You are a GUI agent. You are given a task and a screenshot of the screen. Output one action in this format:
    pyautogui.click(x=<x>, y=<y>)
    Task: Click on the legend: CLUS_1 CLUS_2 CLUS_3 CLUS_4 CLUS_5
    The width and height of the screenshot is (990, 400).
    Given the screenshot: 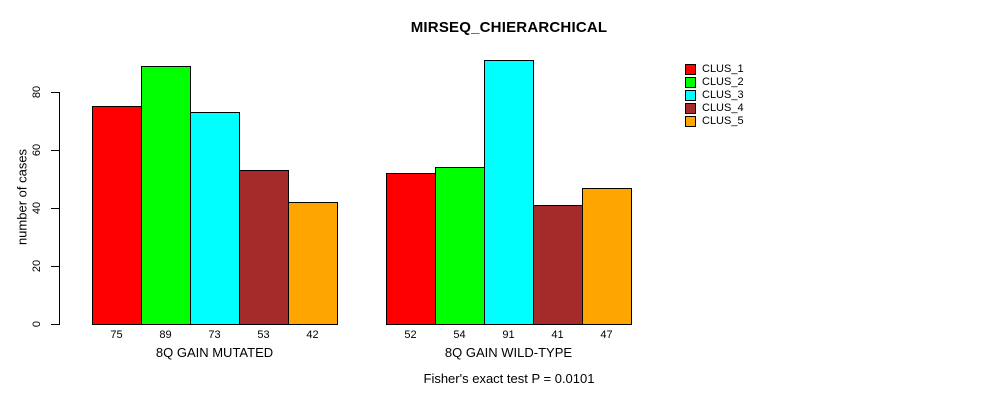 What is the action you would take?
    pyautogui.click(x=714, y=96)
    